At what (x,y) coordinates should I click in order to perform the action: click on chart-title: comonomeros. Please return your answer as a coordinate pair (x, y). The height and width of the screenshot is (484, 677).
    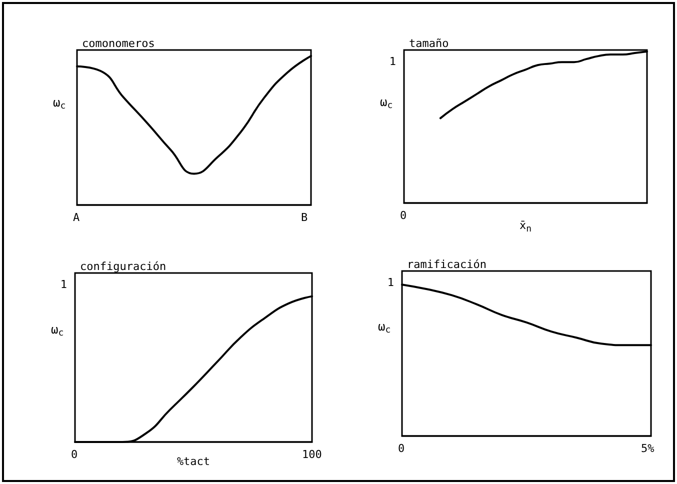
    Looking at the image, I should click on (118, 43).